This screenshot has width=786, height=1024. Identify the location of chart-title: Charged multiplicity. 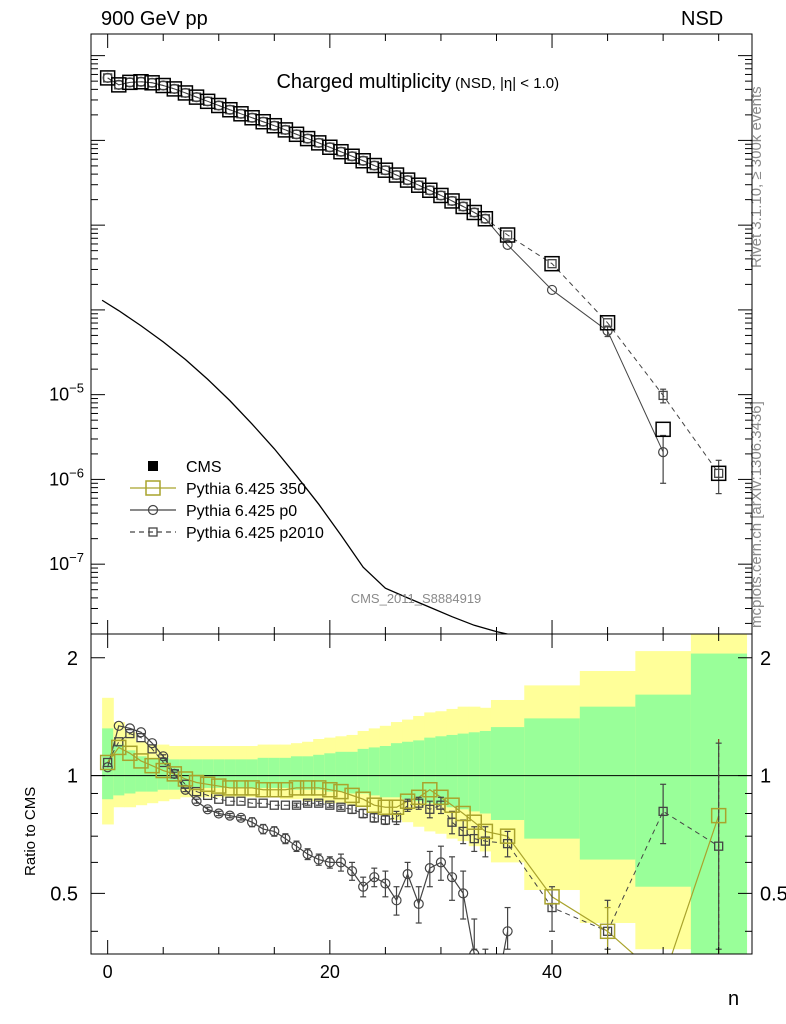
(363, 82).